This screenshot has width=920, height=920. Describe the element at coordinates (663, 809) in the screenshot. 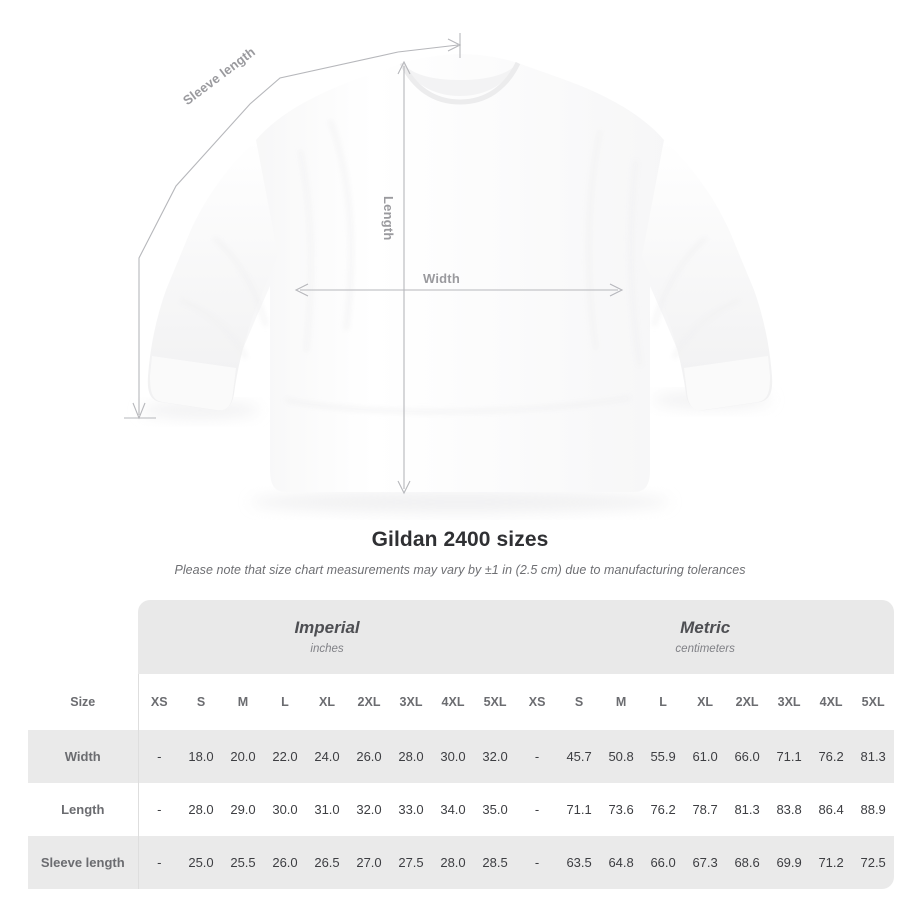

I see `cell-length-metric-L: 76.2` at that location.